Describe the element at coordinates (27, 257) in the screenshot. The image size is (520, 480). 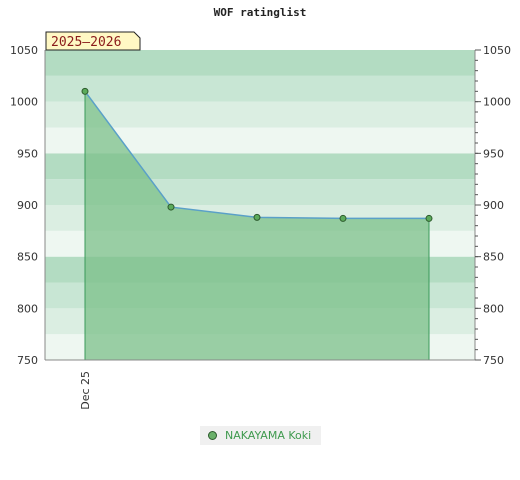
I see `y-tick-label-left: 850` at that location.